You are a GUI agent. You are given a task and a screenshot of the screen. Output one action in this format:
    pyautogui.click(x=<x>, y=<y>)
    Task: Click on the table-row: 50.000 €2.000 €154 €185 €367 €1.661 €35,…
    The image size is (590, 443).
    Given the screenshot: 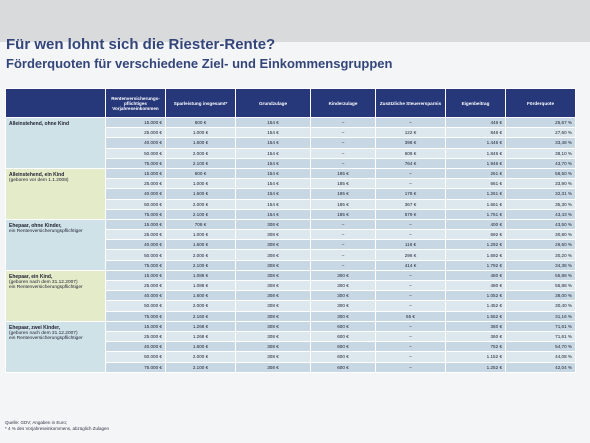 What is the action you would take?
    pyautogui.click(x=291, y=204)
    